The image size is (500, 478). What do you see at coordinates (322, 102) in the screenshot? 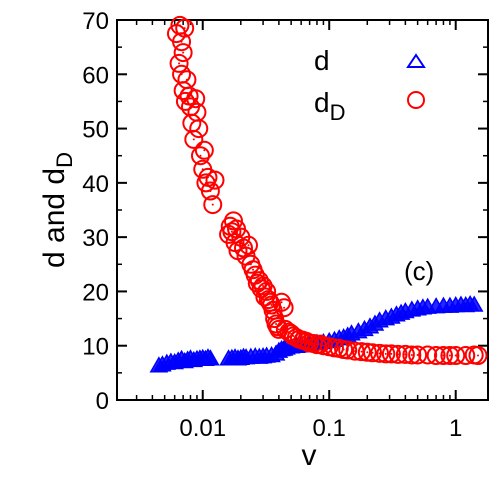
I see `legend-label-d-D-main: d` at bounding box center [322, 102].